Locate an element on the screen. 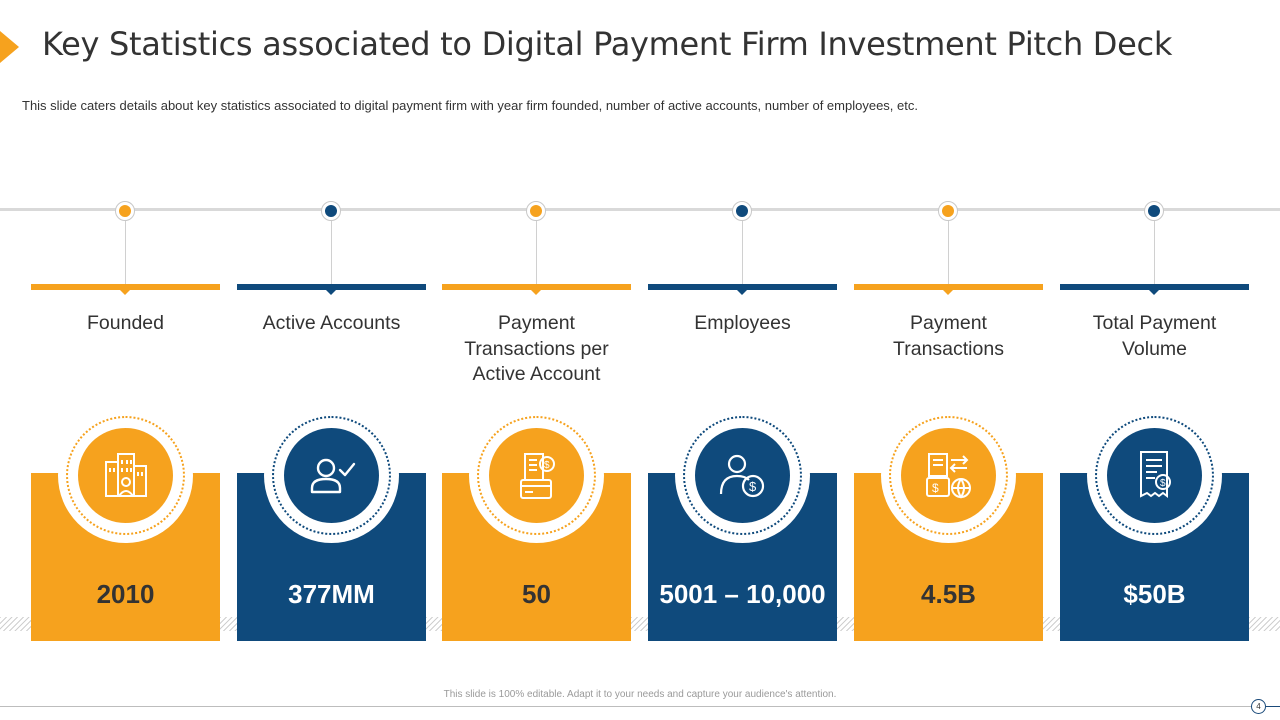  stat-card-founded: Founded 2010 is located at coordinates (125, 360).